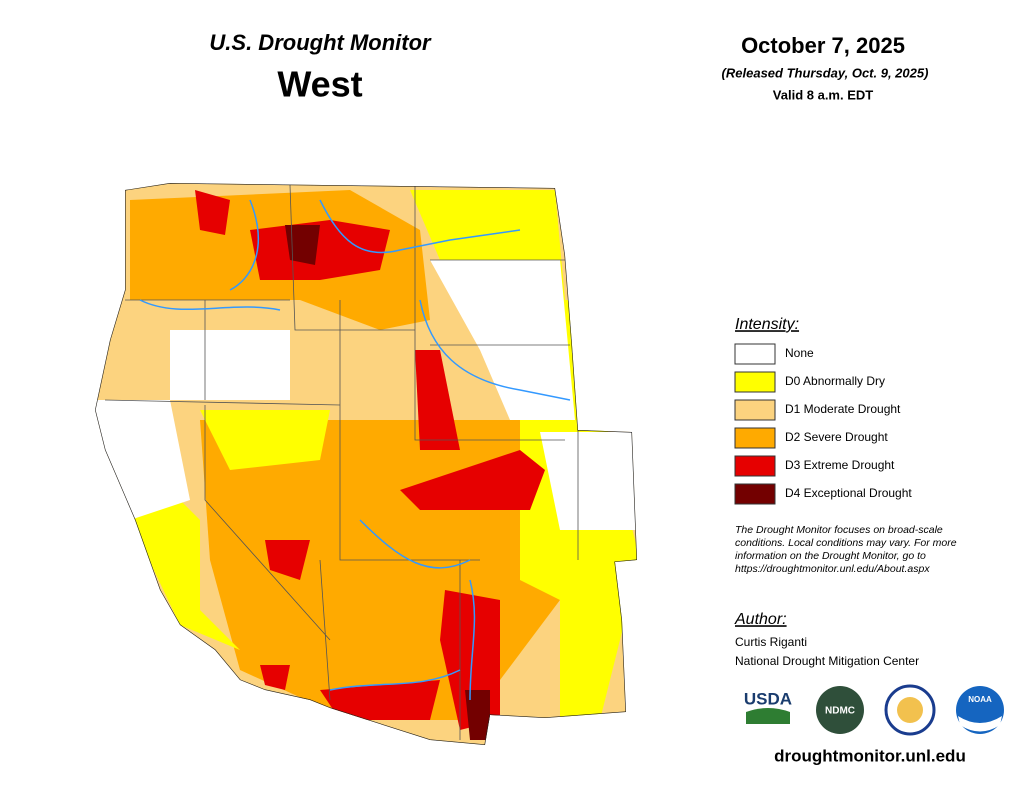 The height and width of the screenshot is (791, 1024). Describe the element at coordinates (767, 324) in the screenshot. I see `legend-title: Intensity:` at that location.